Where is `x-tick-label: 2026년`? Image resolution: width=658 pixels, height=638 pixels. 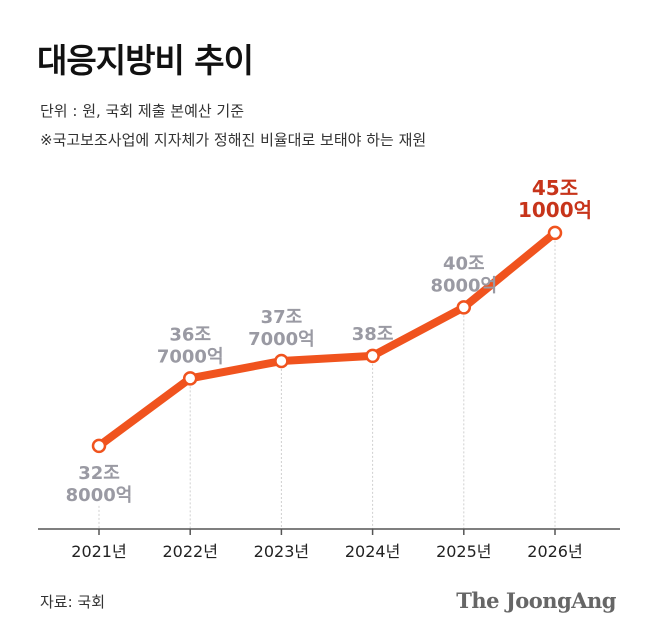 x-tick-label: 2026년 is located at coordinates (554, 551).